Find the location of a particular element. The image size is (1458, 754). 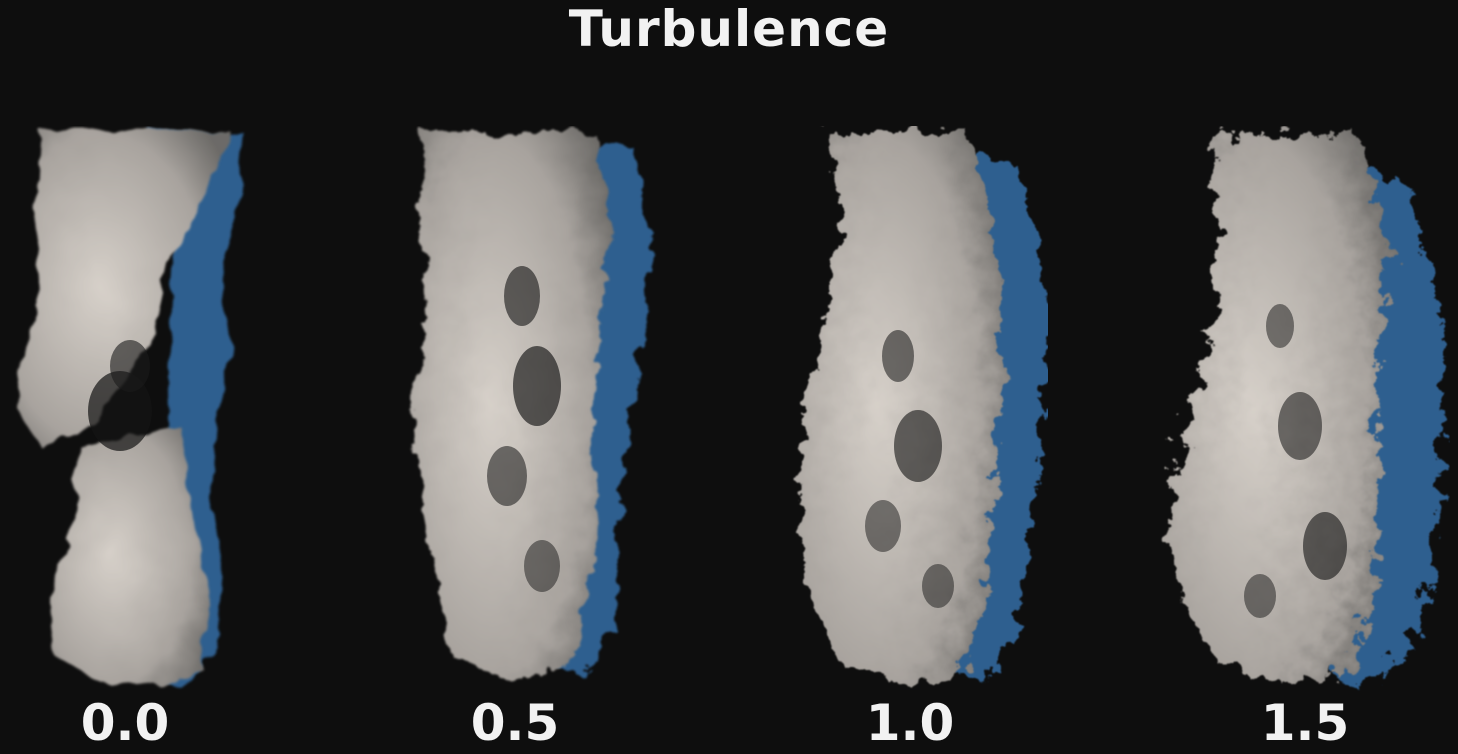

turbulence-value-label: 1.5 is located at coordinates (1305, 723).